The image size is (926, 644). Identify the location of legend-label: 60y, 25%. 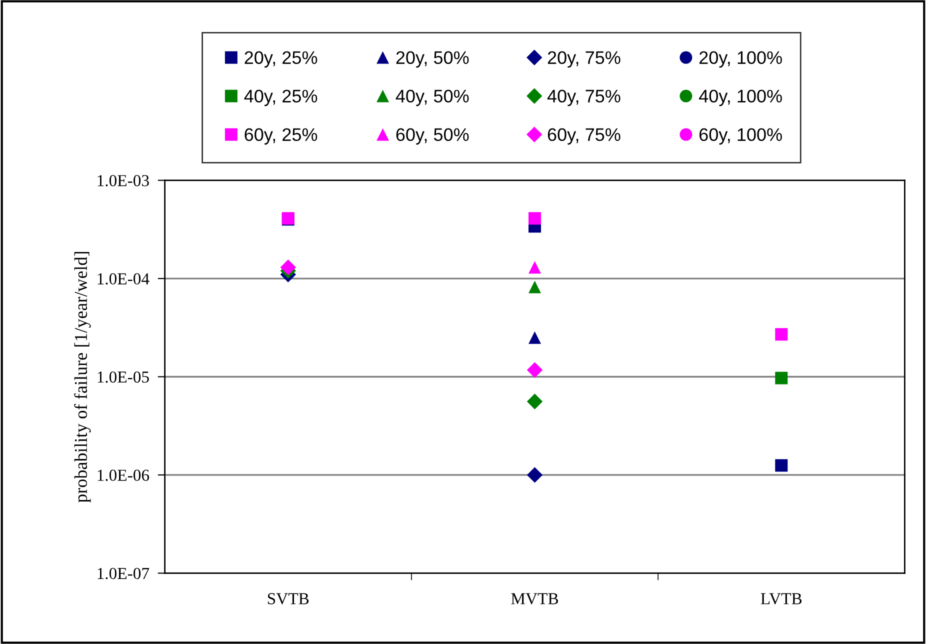
(281, 136).